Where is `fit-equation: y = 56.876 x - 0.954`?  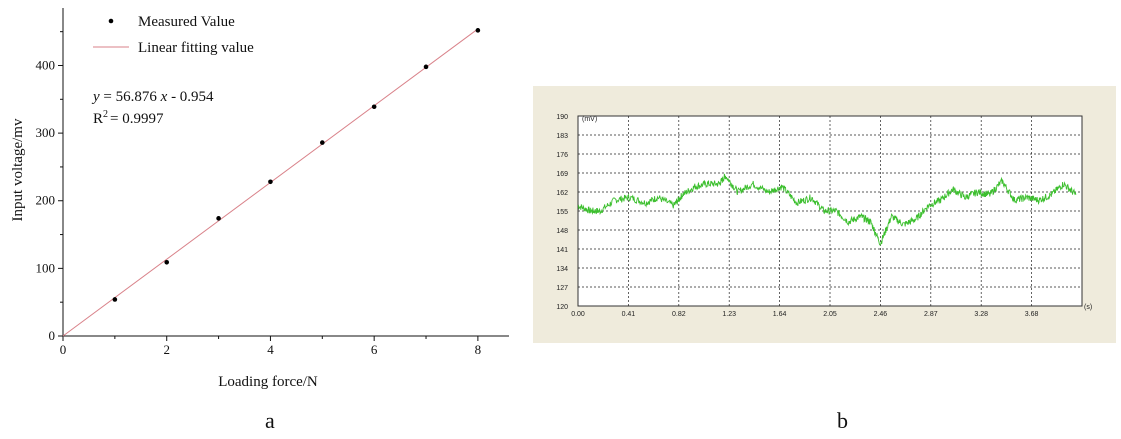
fit-equation: y = 56.876 x - 0.954 is located at coordinates (152, 97).